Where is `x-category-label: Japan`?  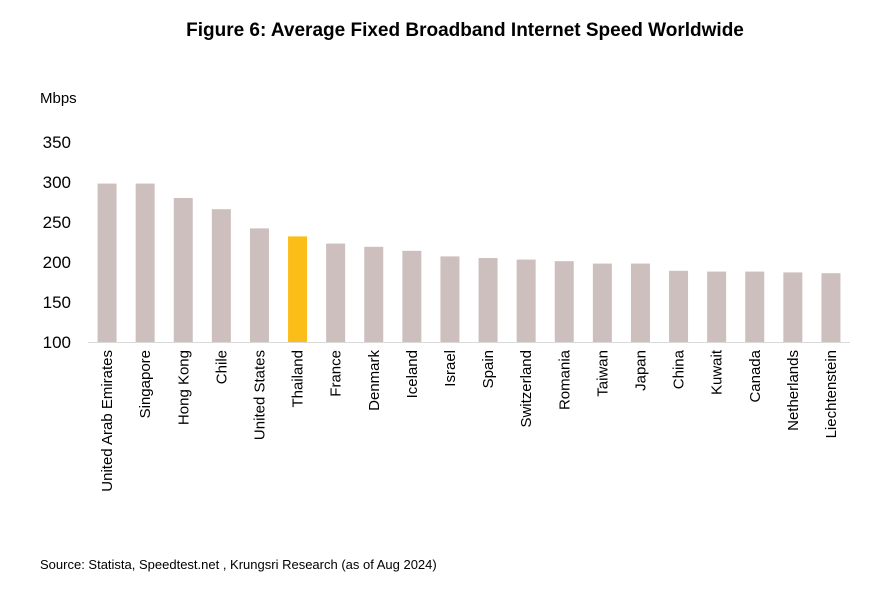 x-category-label: Japan is located at coordinates (640, 370).